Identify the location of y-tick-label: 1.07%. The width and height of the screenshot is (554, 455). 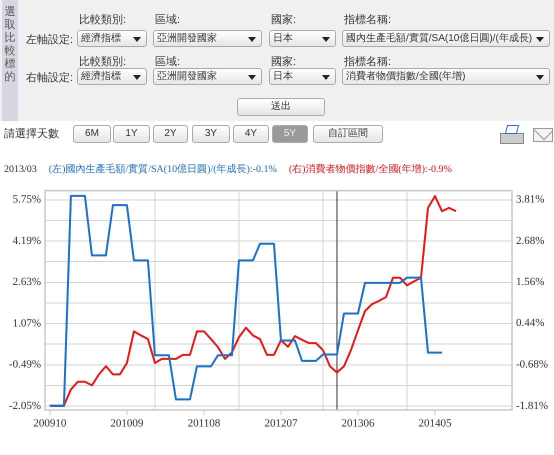
(26, 323).